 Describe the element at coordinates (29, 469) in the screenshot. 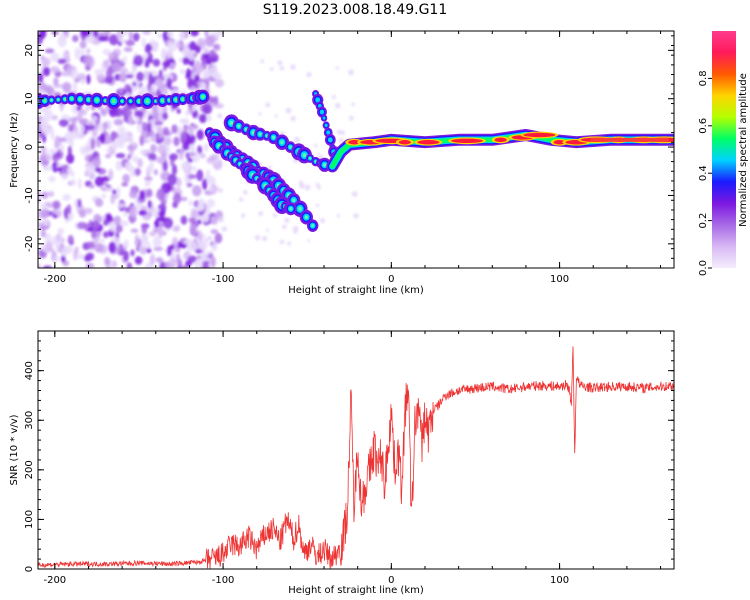

I see `snr-y-tick-label: 200` at that location.